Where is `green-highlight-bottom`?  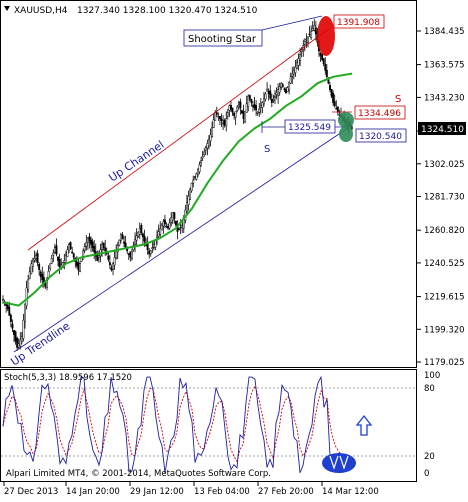
green-highlight-bottom is located at coordinates (346, 134).